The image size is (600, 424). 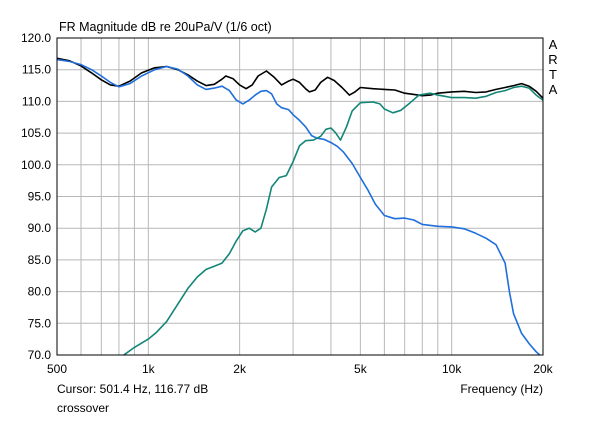 I want to click on x-tick-label: 2k, so click(x=240, y=369).